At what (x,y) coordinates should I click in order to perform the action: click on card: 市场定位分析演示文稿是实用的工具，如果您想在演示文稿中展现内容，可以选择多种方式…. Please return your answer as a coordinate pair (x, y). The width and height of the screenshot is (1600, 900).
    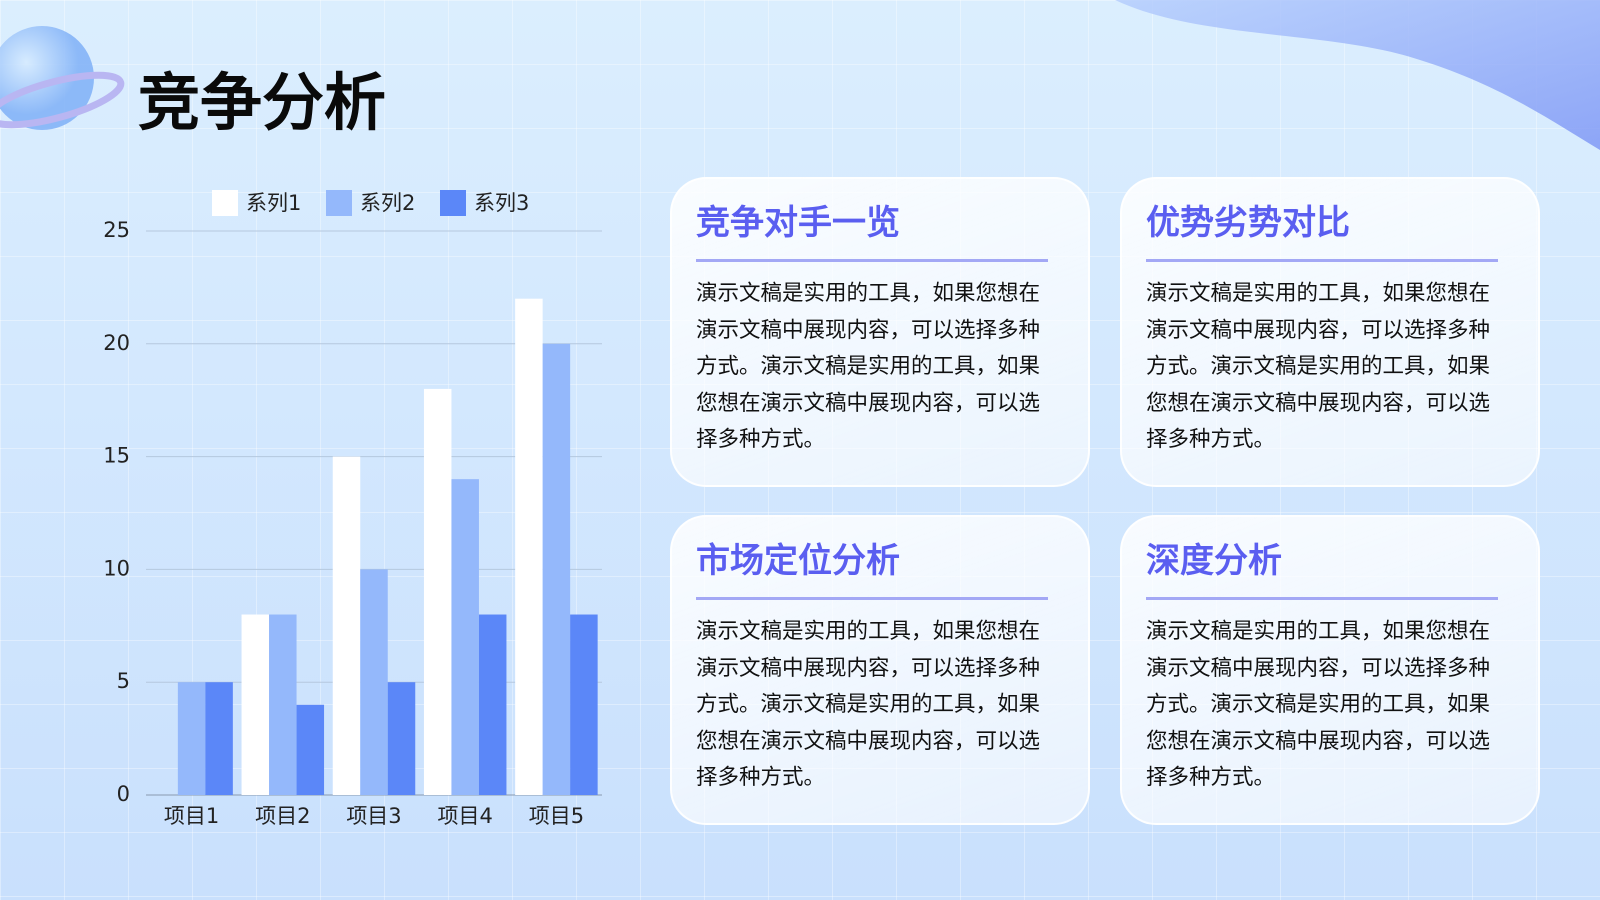
    Looking at the image, I should click on (880, 670).